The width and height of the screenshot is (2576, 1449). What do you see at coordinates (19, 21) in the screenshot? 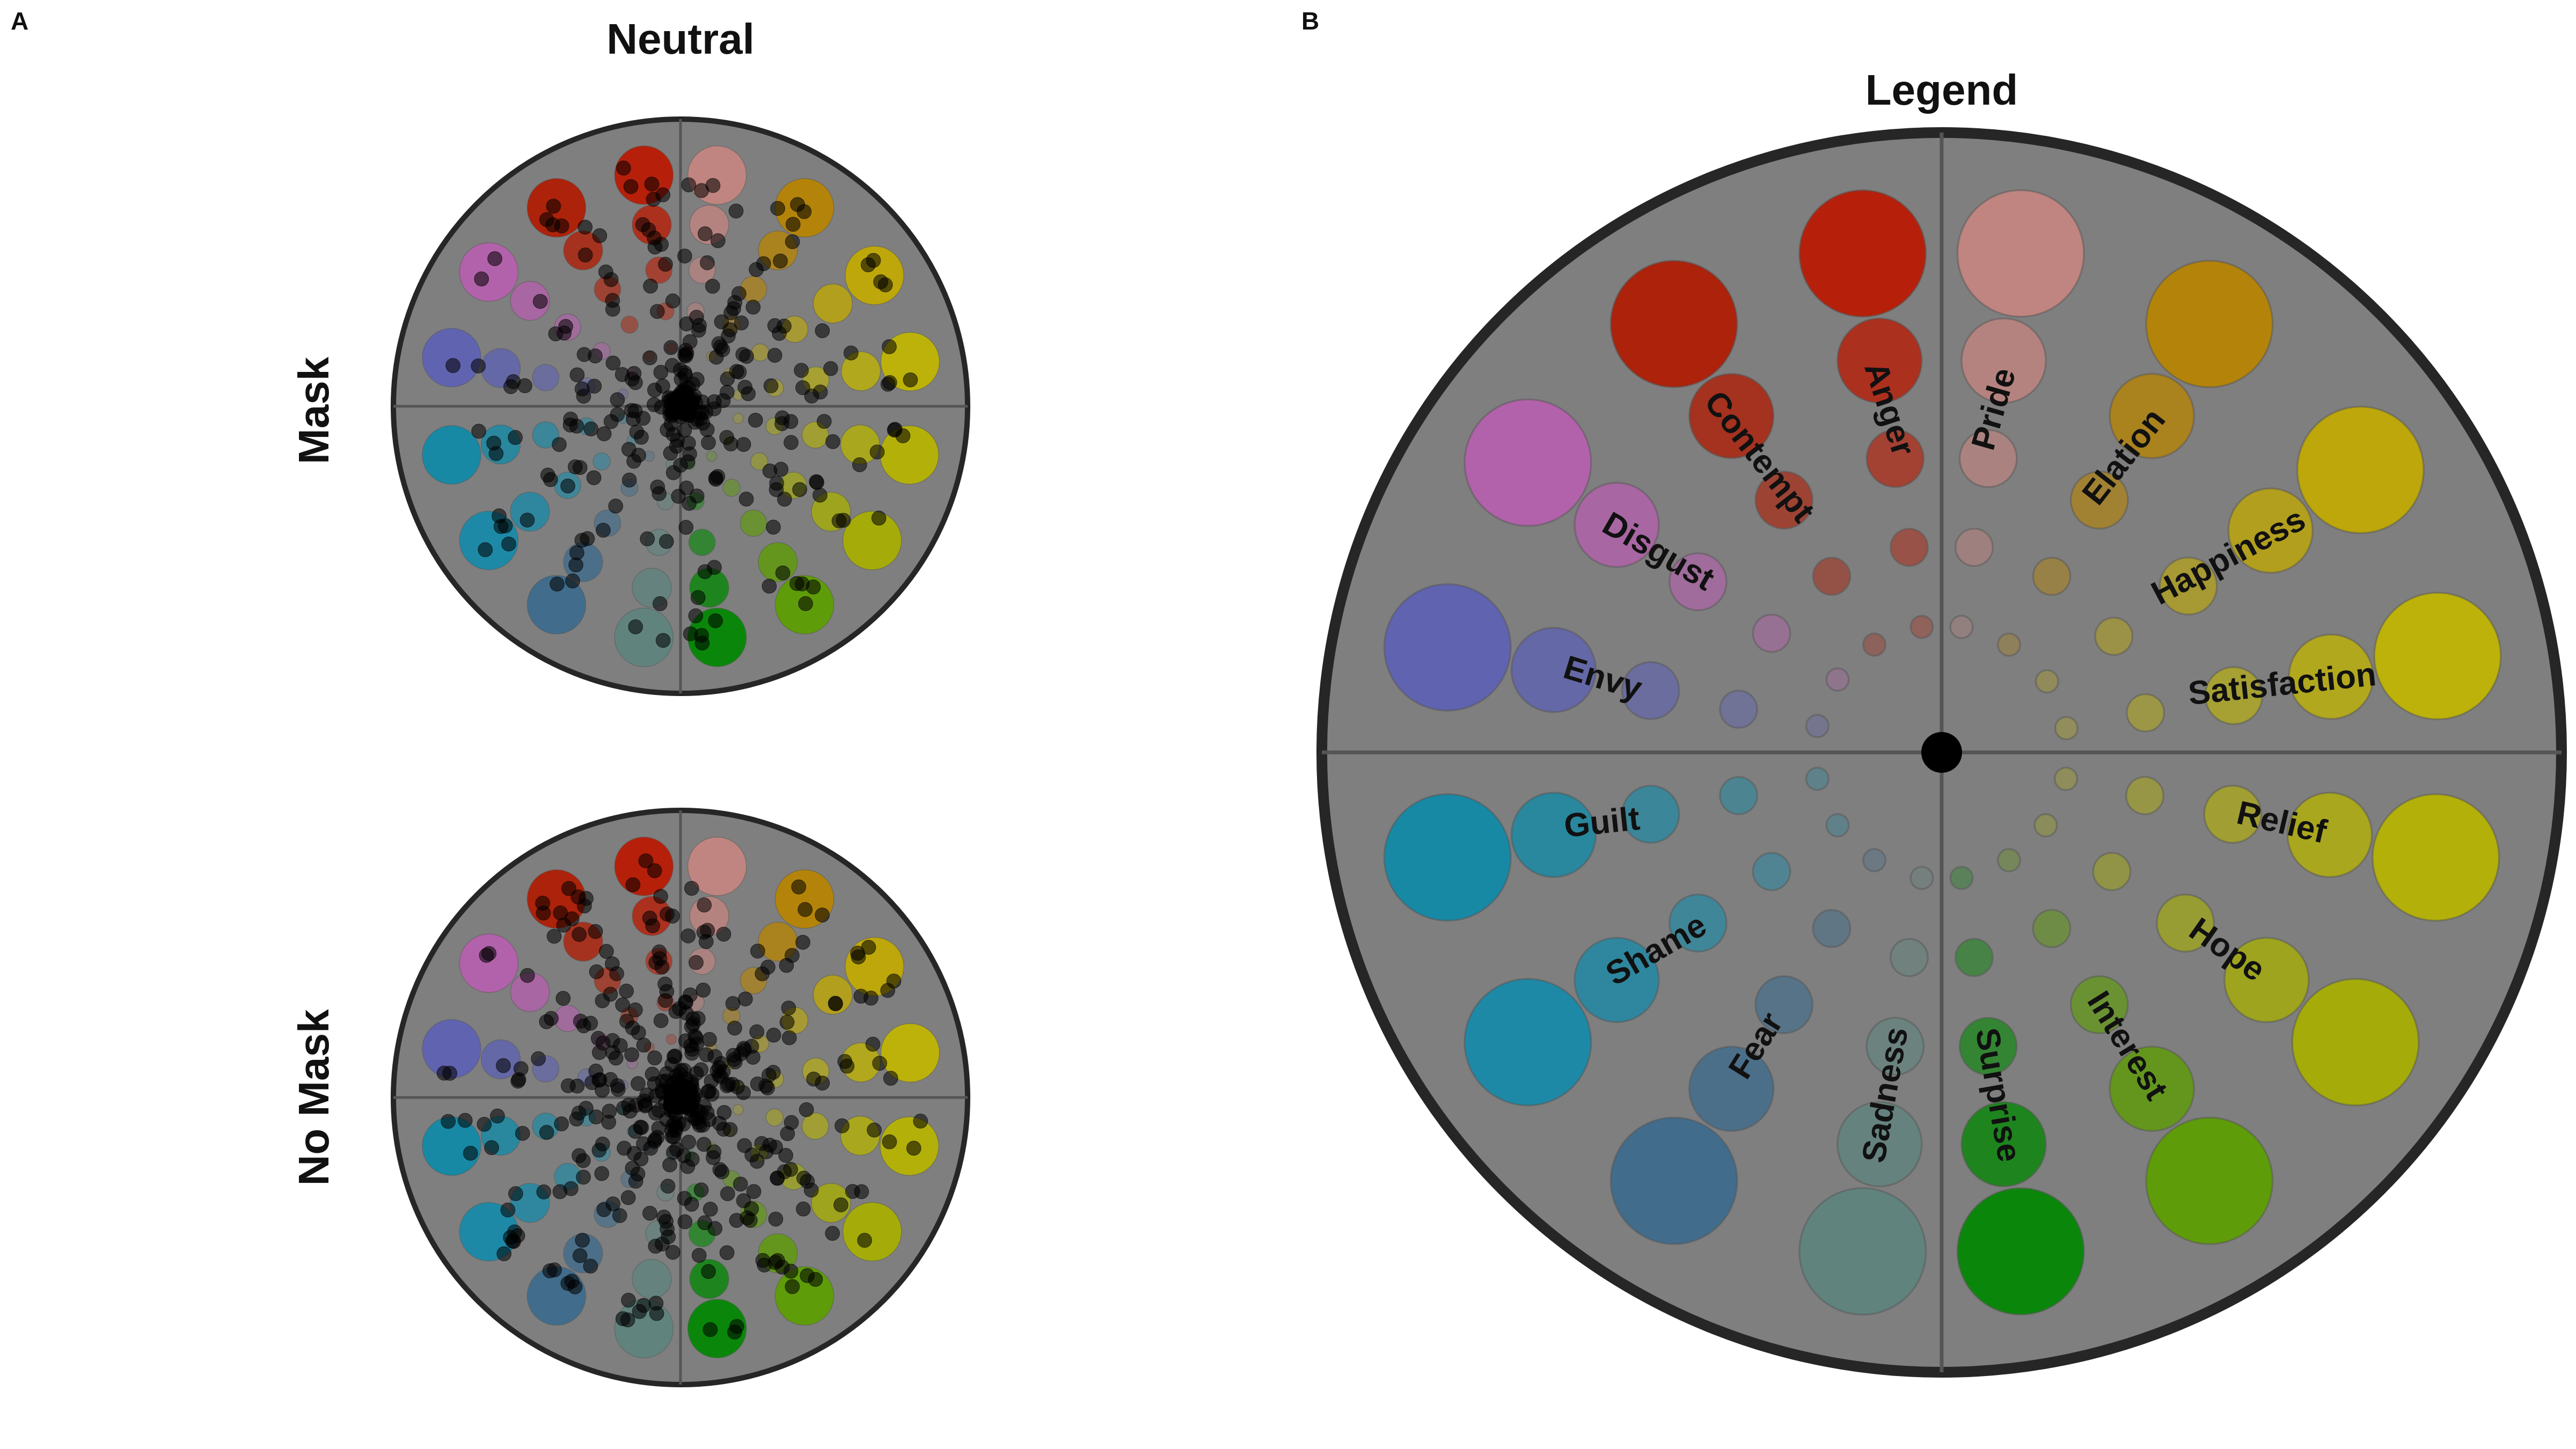
I see `panel-a-letter: A` at bounding box center [19, 21].